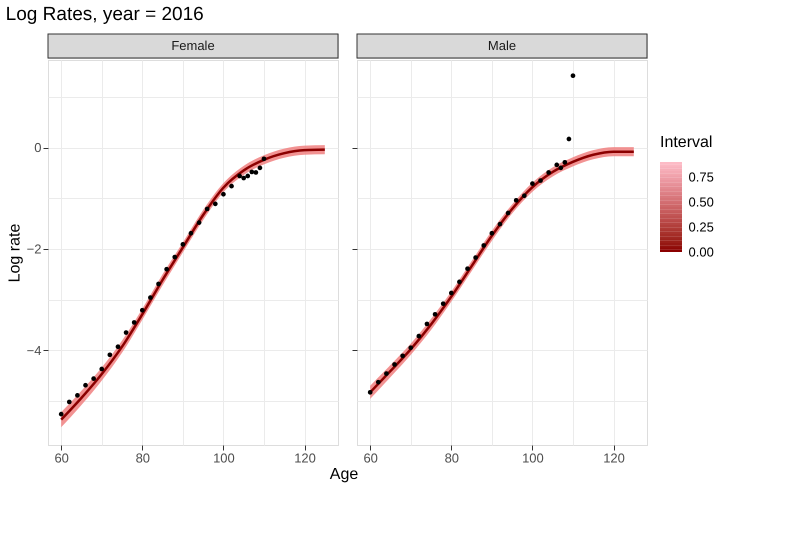  Describe the element at coordinates (15, 253) in the screenshot. I see `y-axis-title: Log rate` at that location.